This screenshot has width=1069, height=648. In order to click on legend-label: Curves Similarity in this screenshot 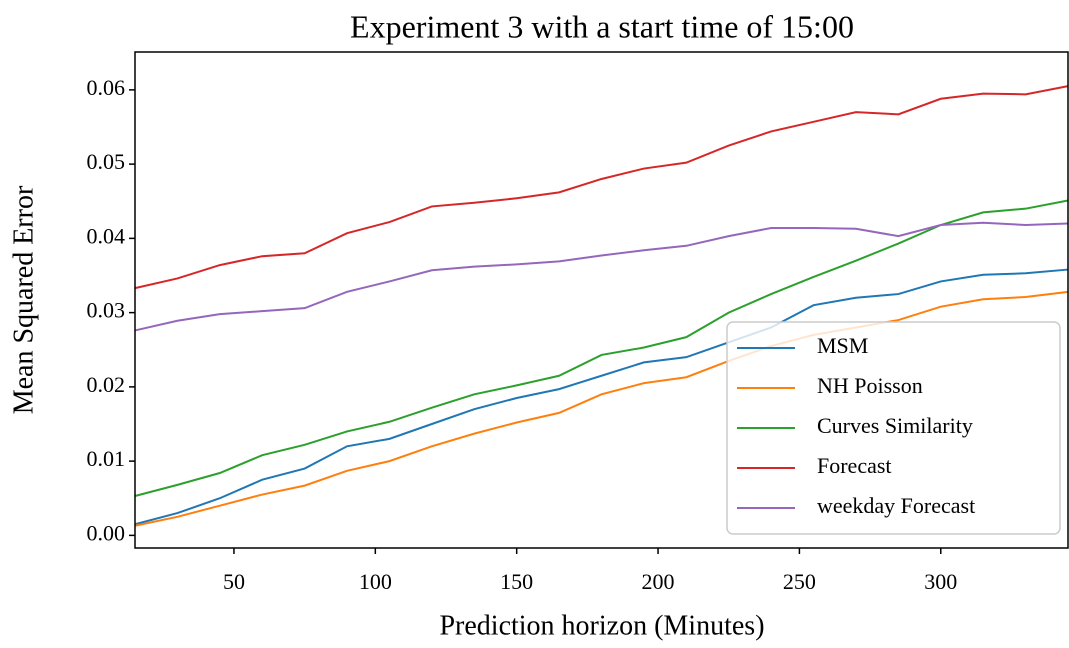, I will do `click(895, 425)`.